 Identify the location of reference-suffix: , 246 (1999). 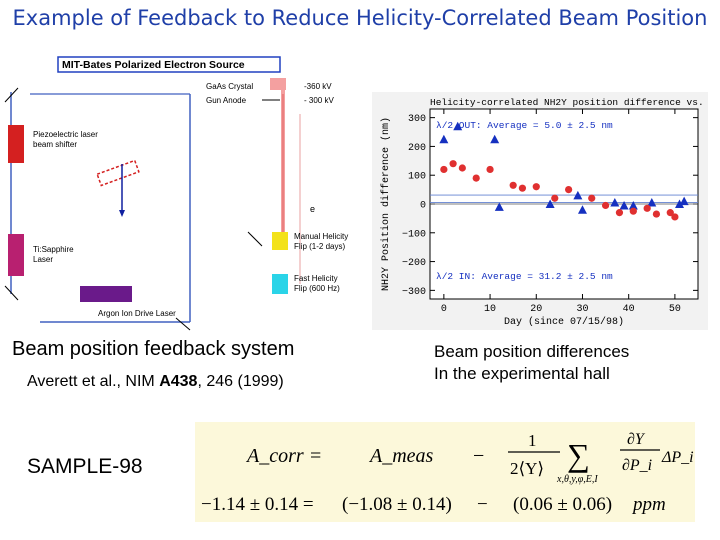
(240, 381).